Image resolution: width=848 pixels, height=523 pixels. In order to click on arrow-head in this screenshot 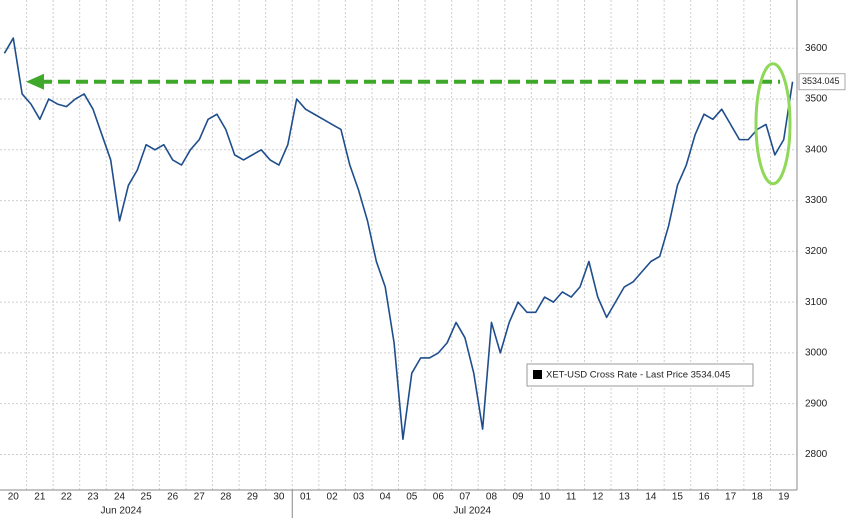, I will do `click(35, 81)`.